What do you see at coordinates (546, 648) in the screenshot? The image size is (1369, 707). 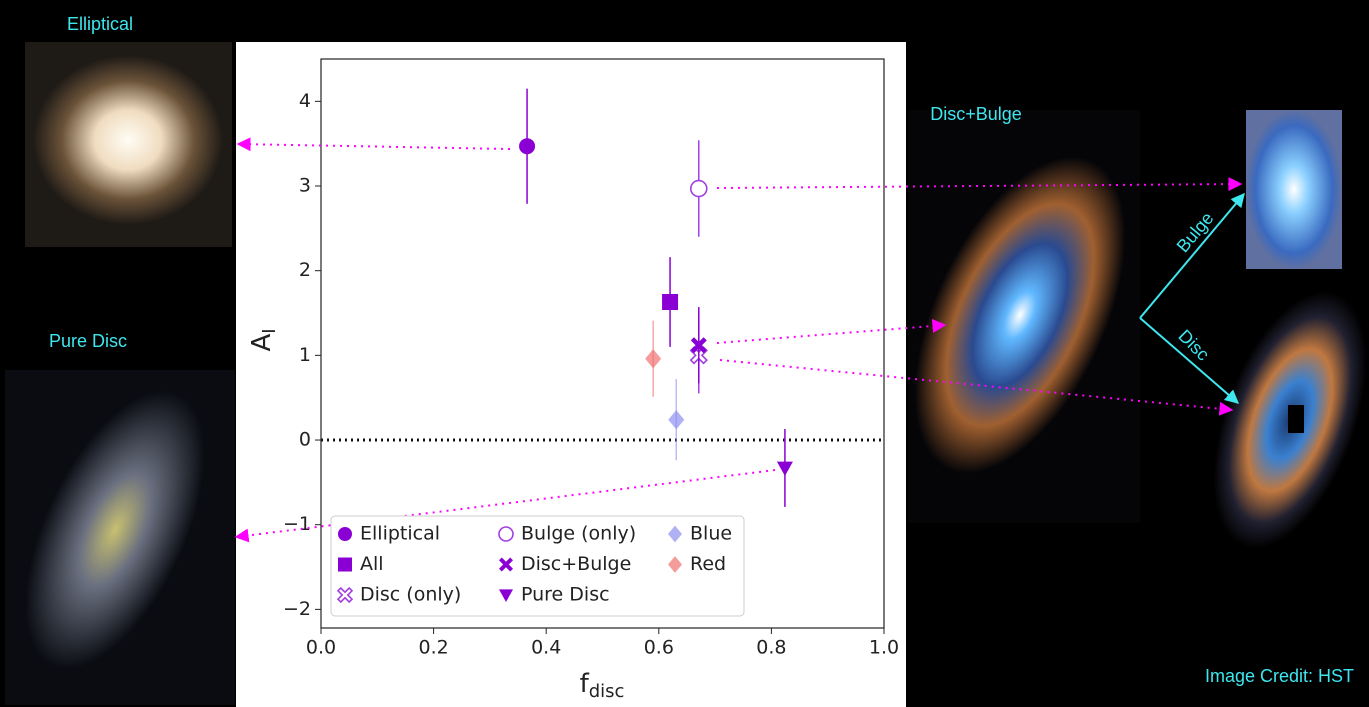 I see `x-tick-label: 0.4` at bounding box center [546, 648].